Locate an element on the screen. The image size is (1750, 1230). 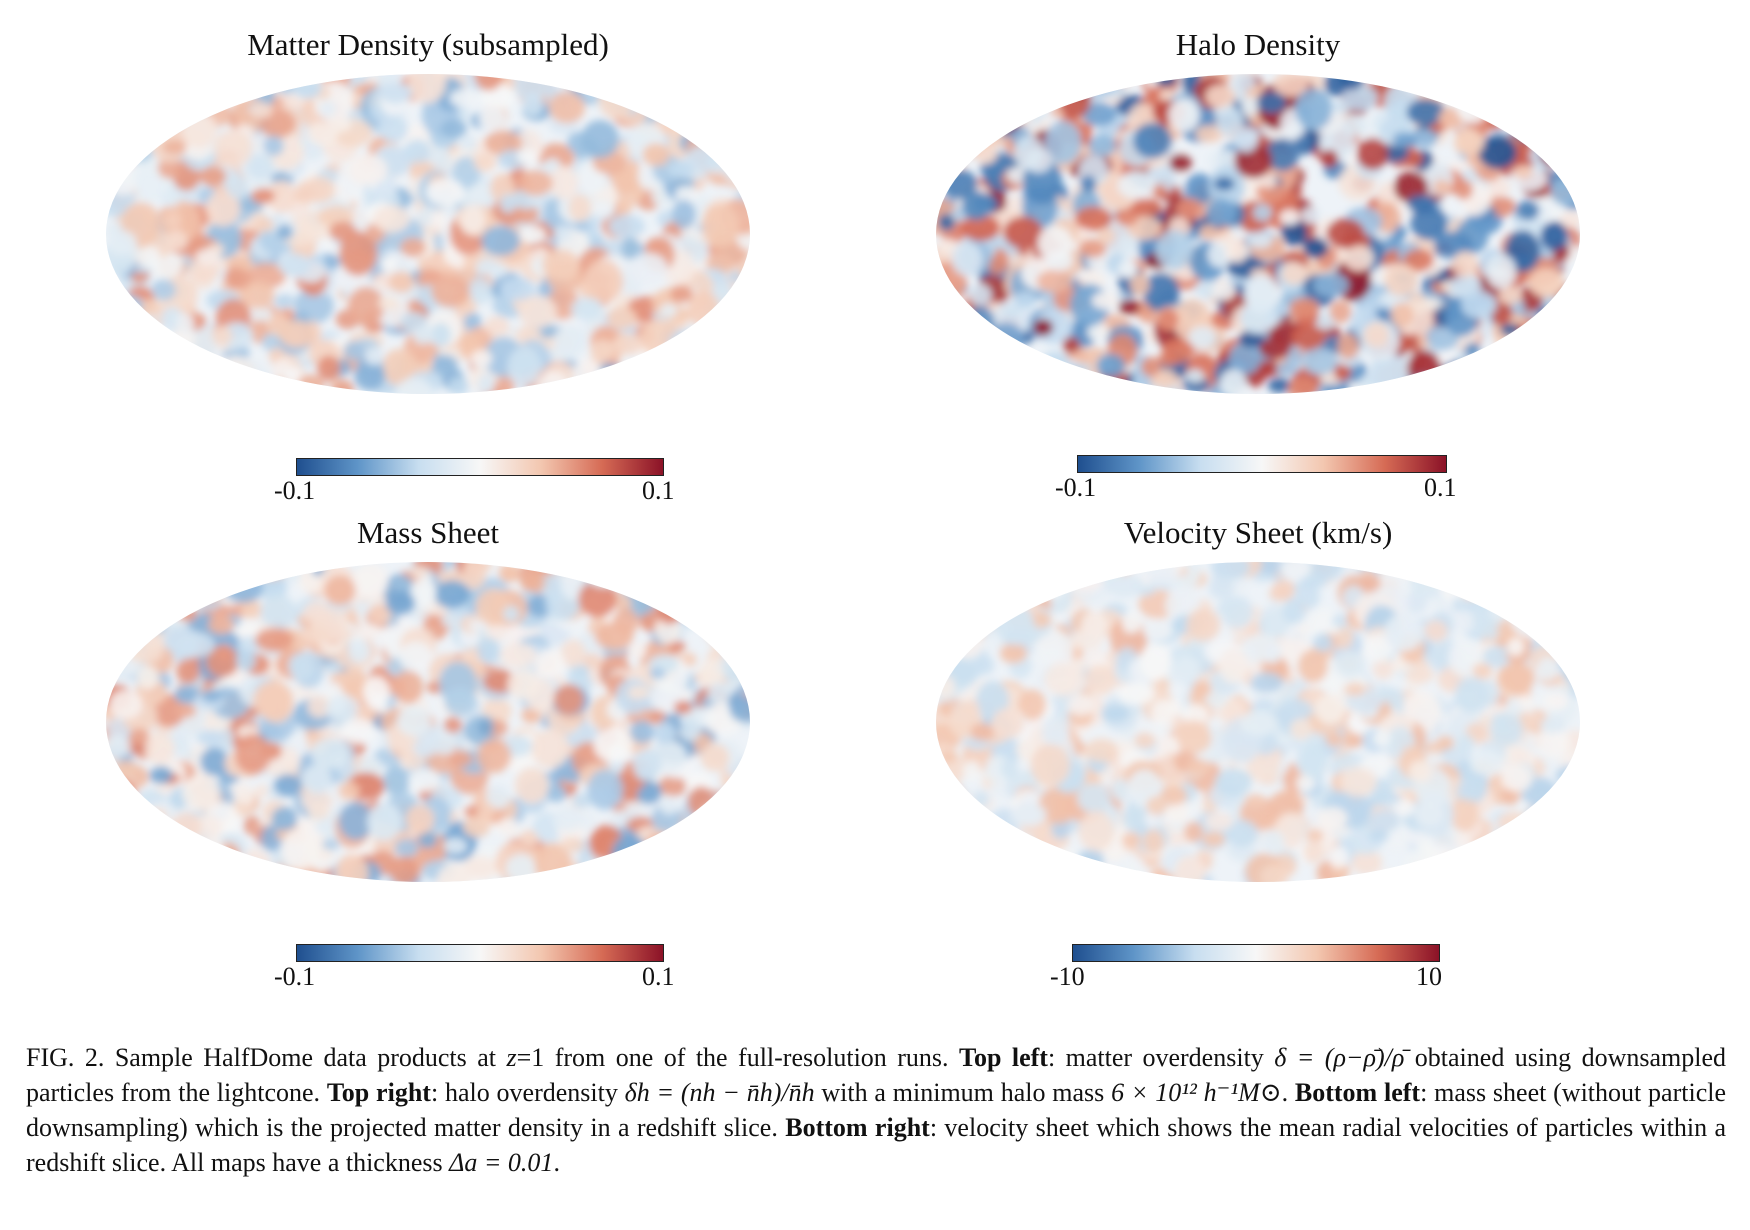
caption-math: 6 × 10¹² h⁻¹M⊙ is located at coordinates (1196, 1092).